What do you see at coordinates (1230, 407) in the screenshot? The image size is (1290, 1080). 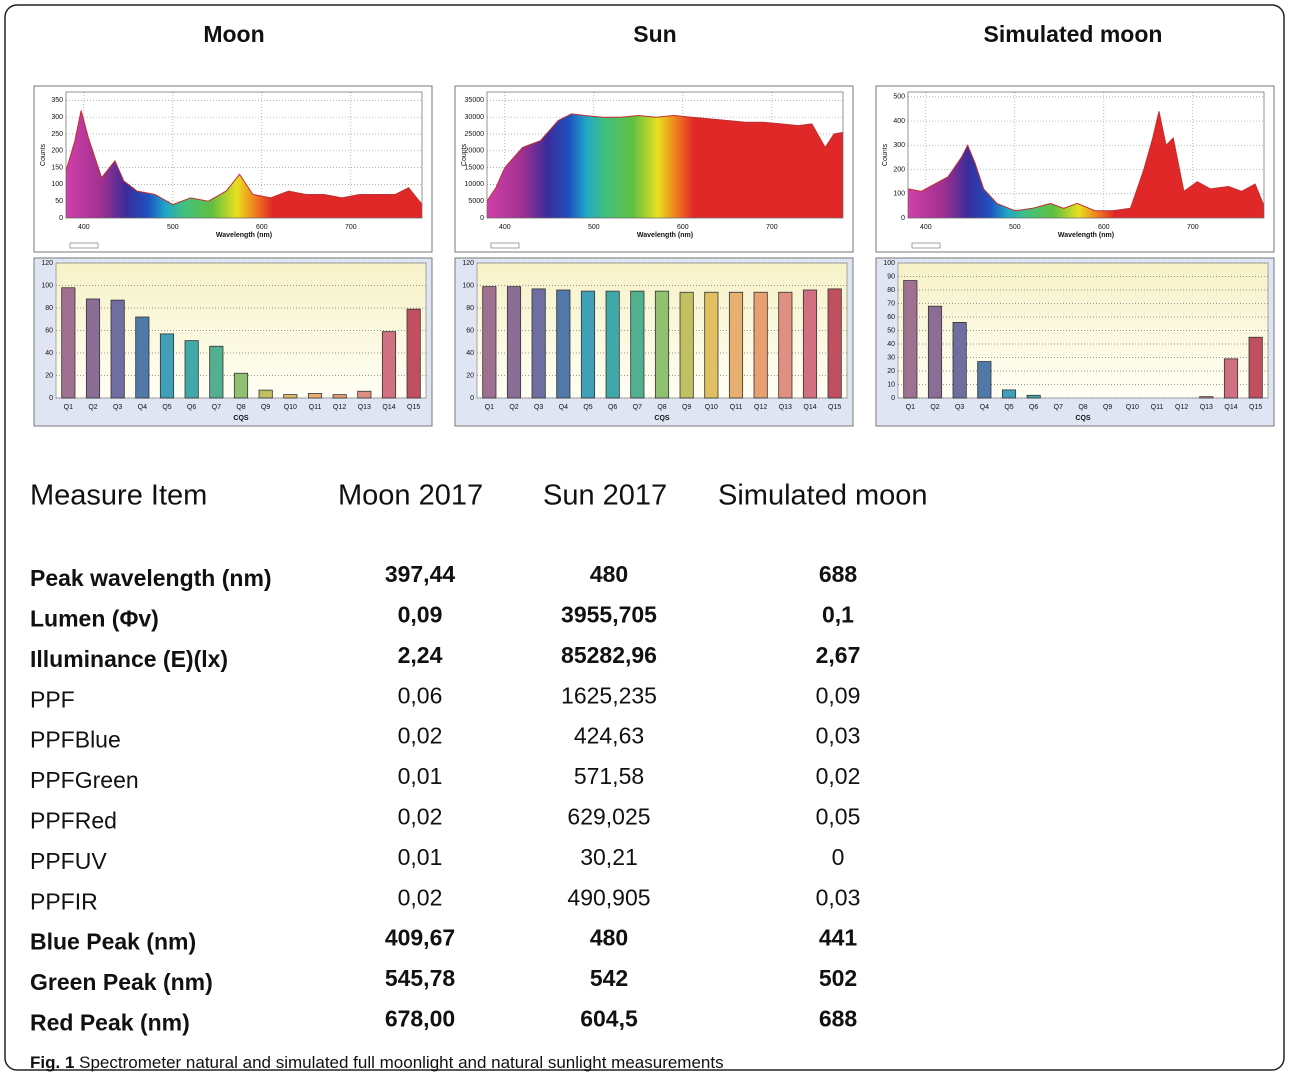 I see `x-tick-label: Q14` at bounding box center [1230, 407].